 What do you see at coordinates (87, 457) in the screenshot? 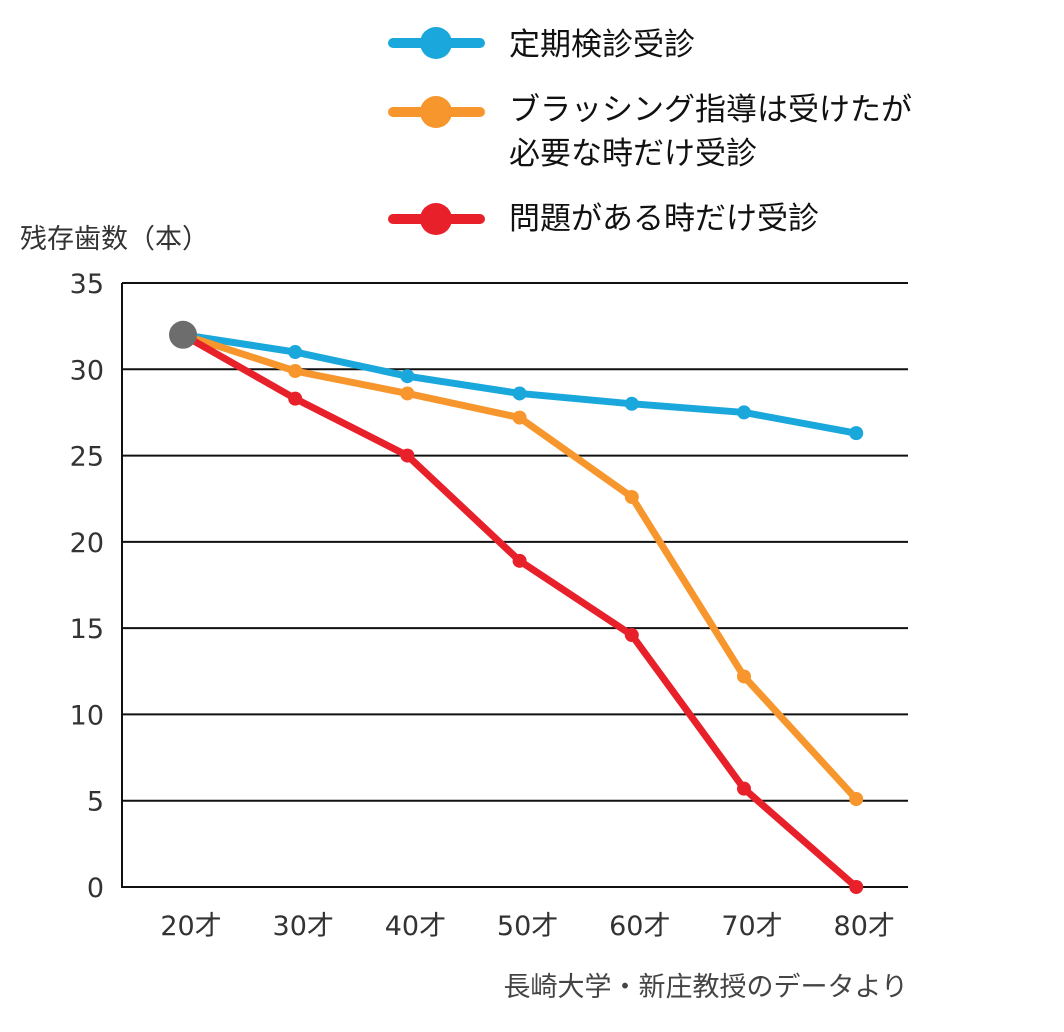
I see `y-tick-25: 25` at bounding box center [87, 457].